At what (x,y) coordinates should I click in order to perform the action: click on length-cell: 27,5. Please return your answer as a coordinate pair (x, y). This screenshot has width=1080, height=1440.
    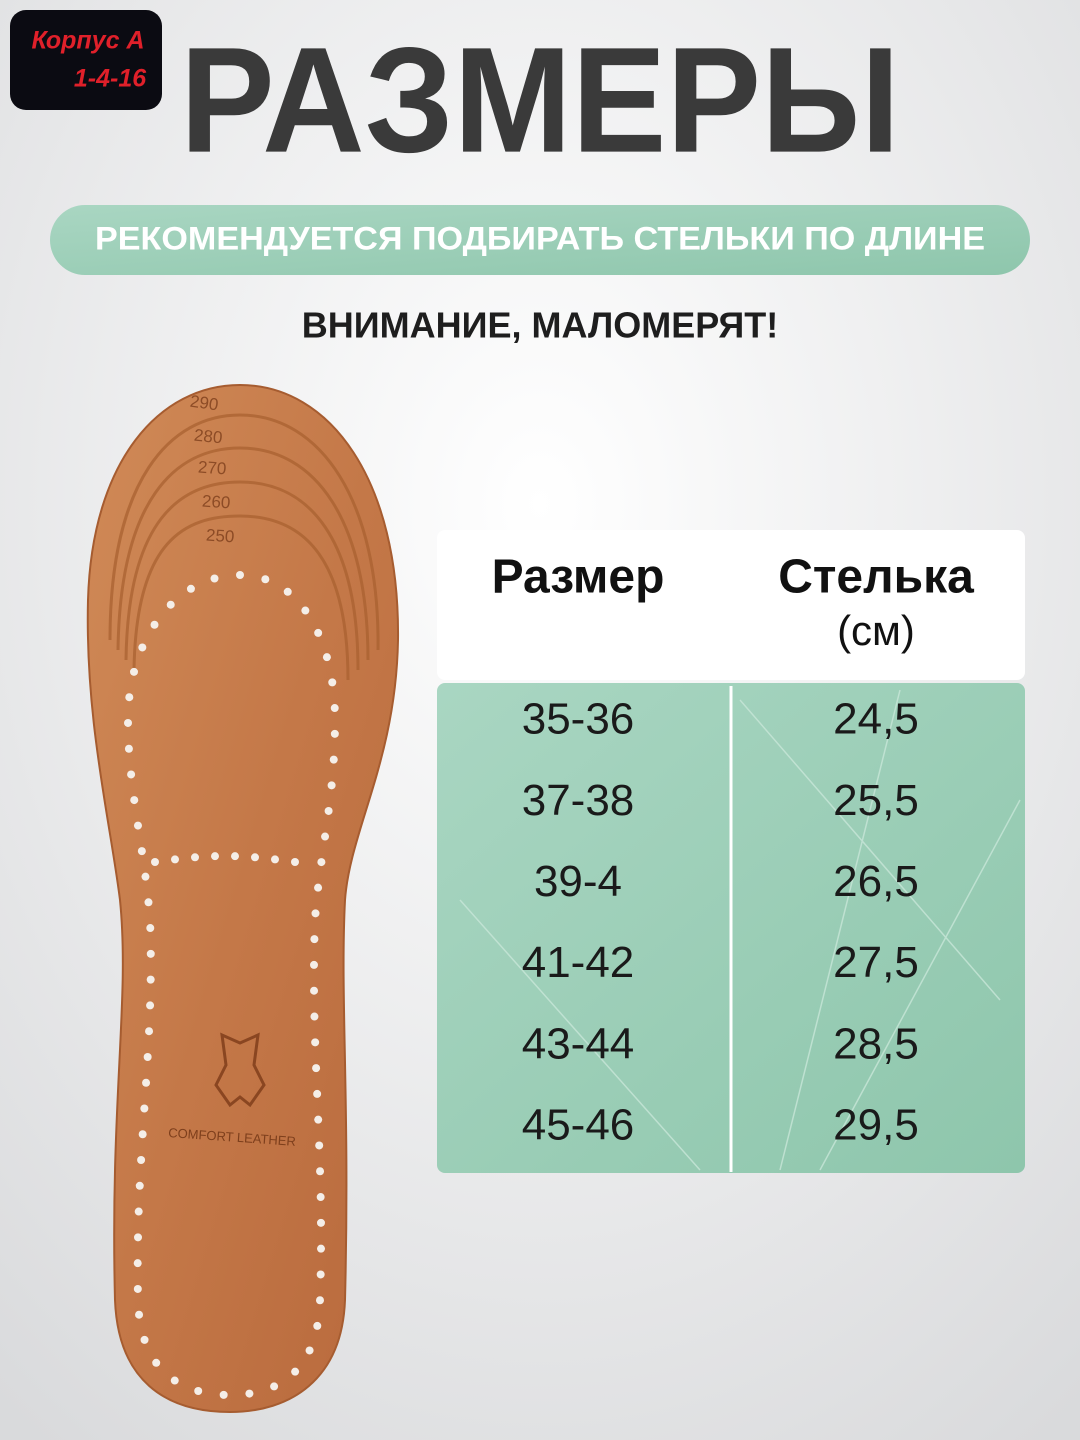
    Looking at the image, I should click on (876, 962).